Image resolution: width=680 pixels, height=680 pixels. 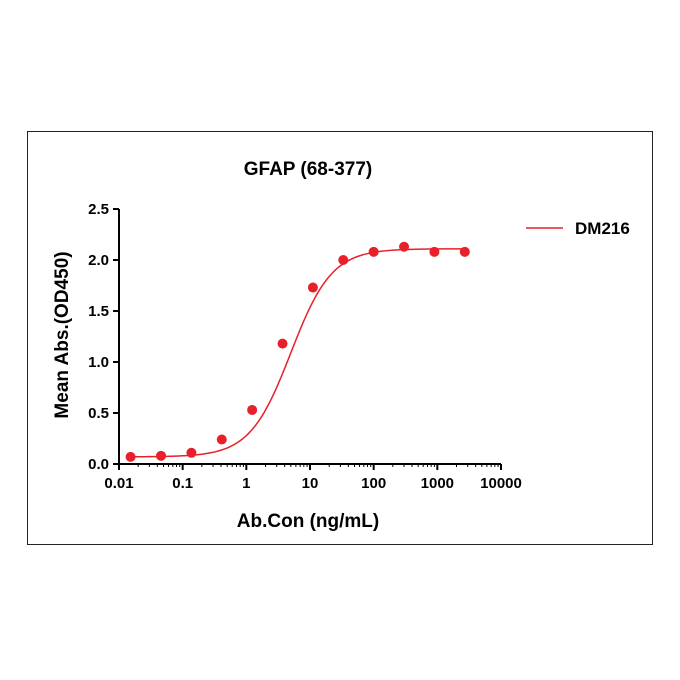 I want to click on x-tick-label: 0.1, so click(x=182, y=483).